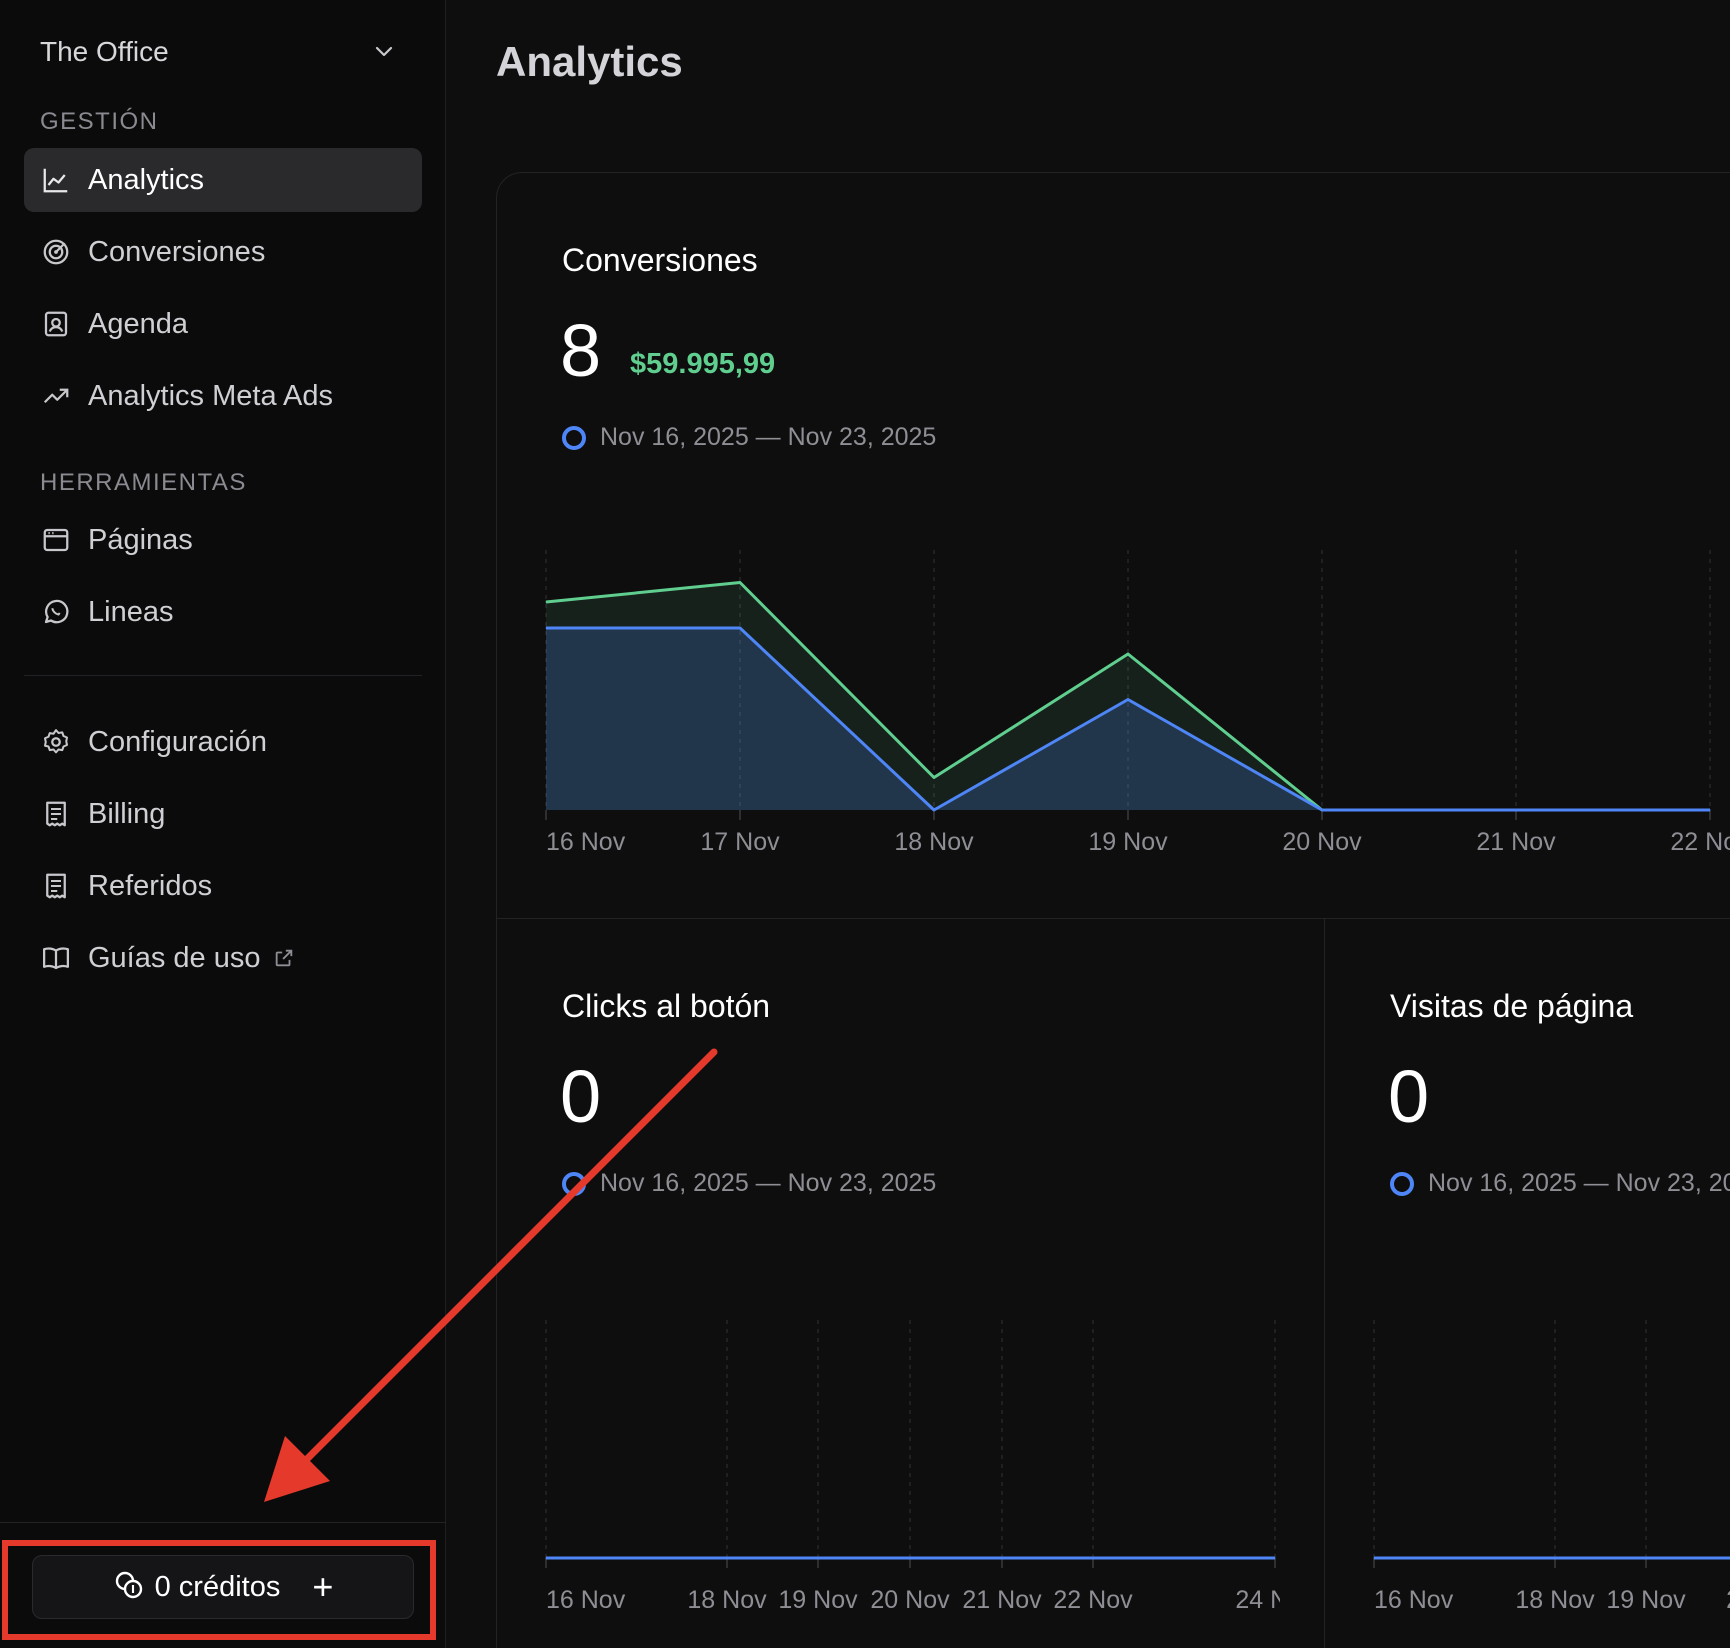 The width and height of the screenshot is (1730, 1648). Describe the element at coordinates (56, 612) in the screenshot. I see `whatsapp-icon` at that location.